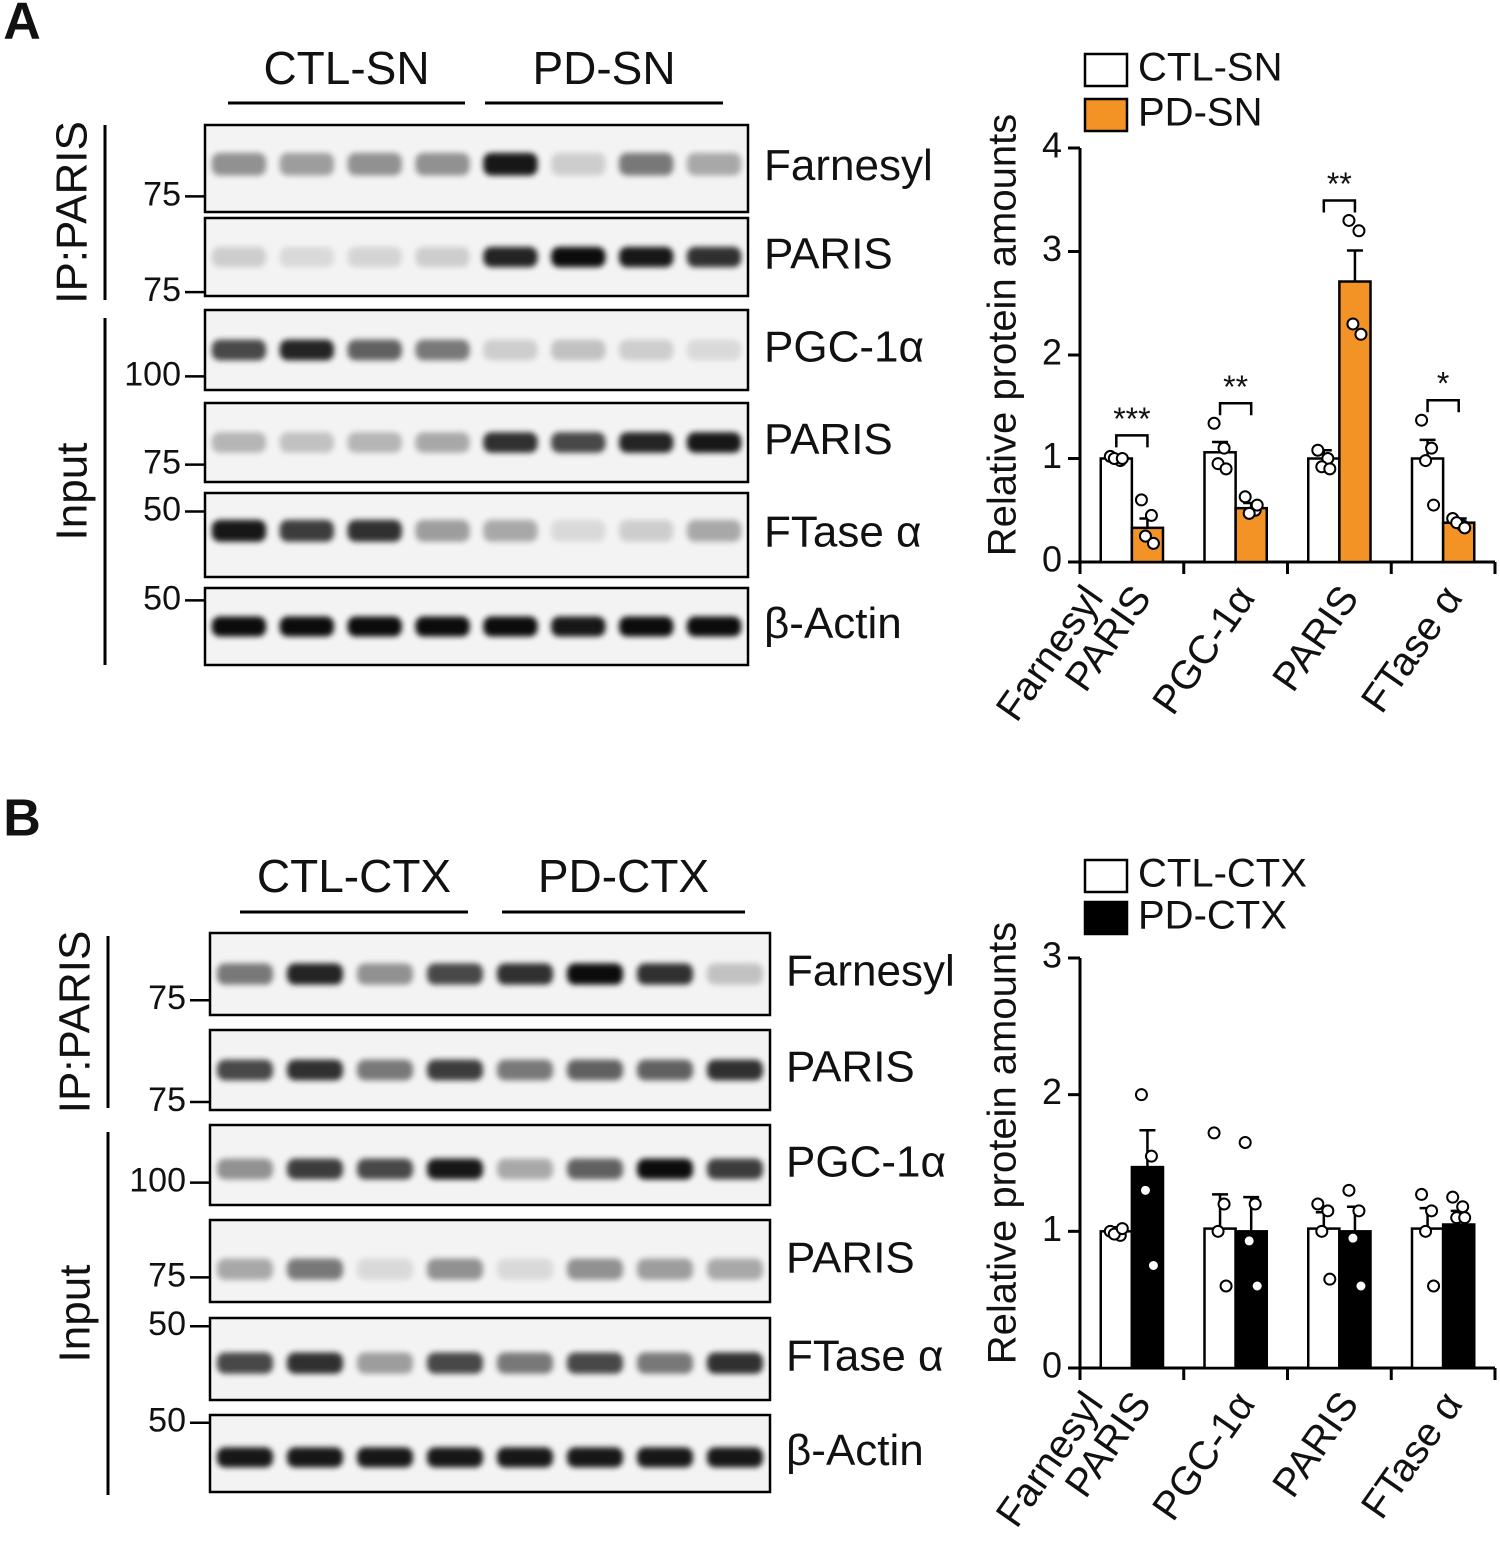  What do you see at coordinates (1212, 916) in the screenshot?
I see `legend-label: PD-CTX` at bounding box center [1212, 916].